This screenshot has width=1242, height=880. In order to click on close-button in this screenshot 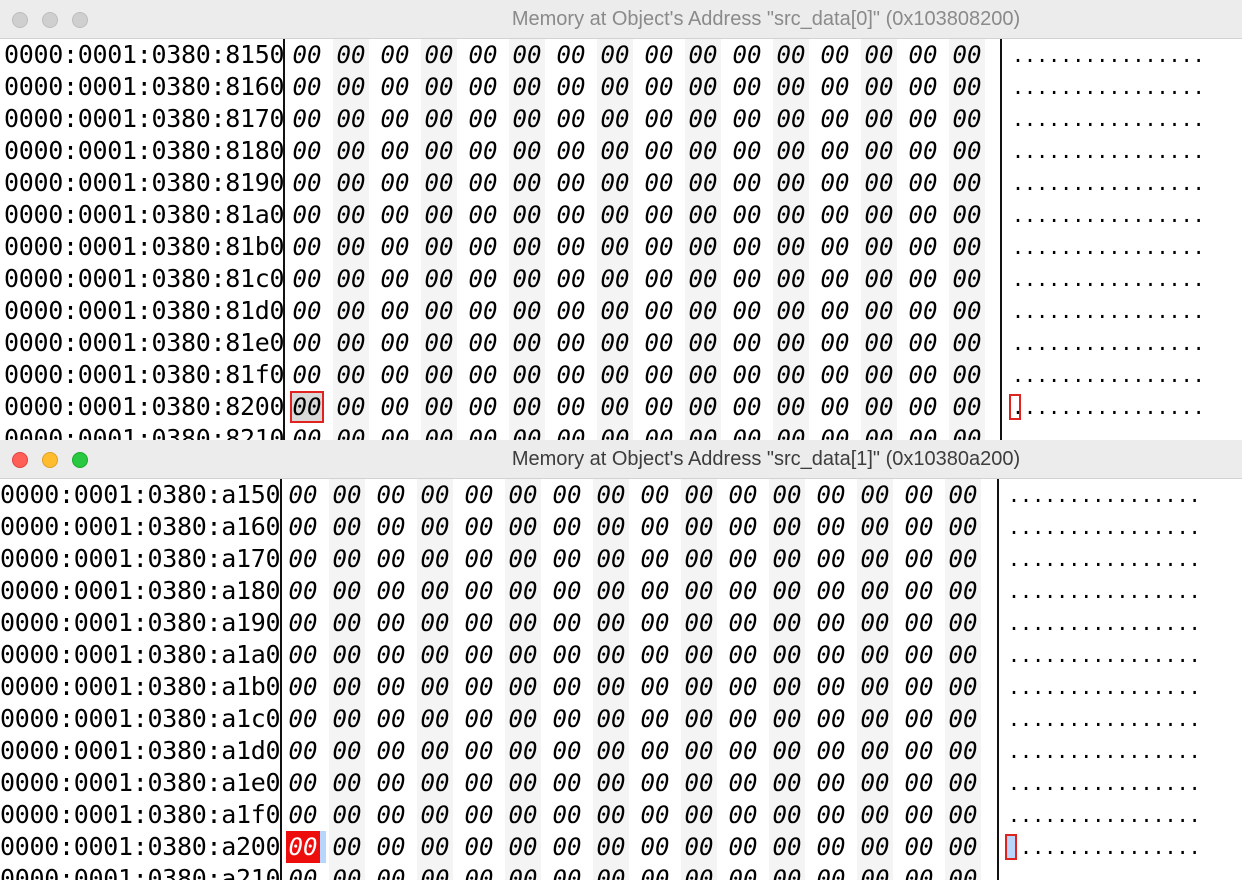, I will do `click(20, 460)`.